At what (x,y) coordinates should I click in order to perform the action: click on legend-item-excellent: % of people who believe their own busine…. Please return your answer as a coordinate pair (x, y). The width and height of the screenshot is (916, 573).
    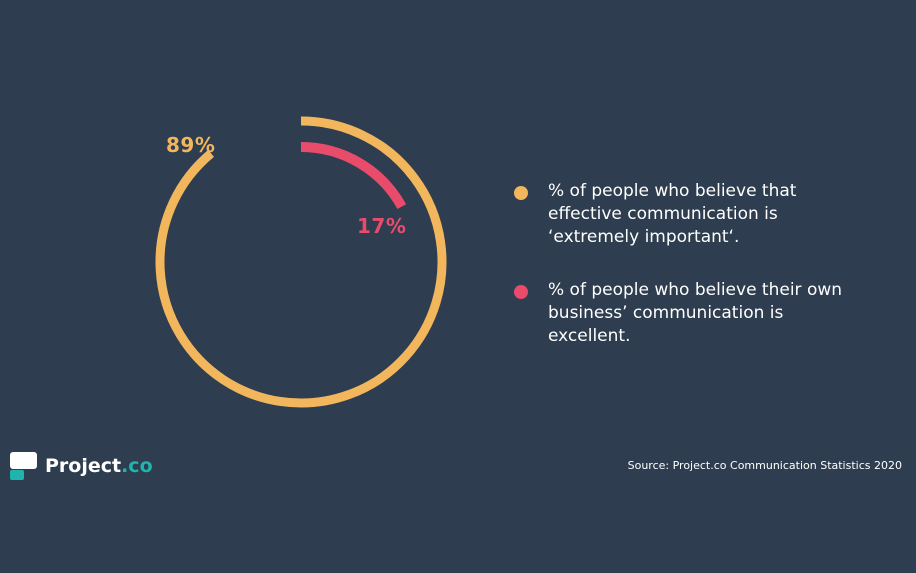
    Looking at the image, I should click on (679, 313).